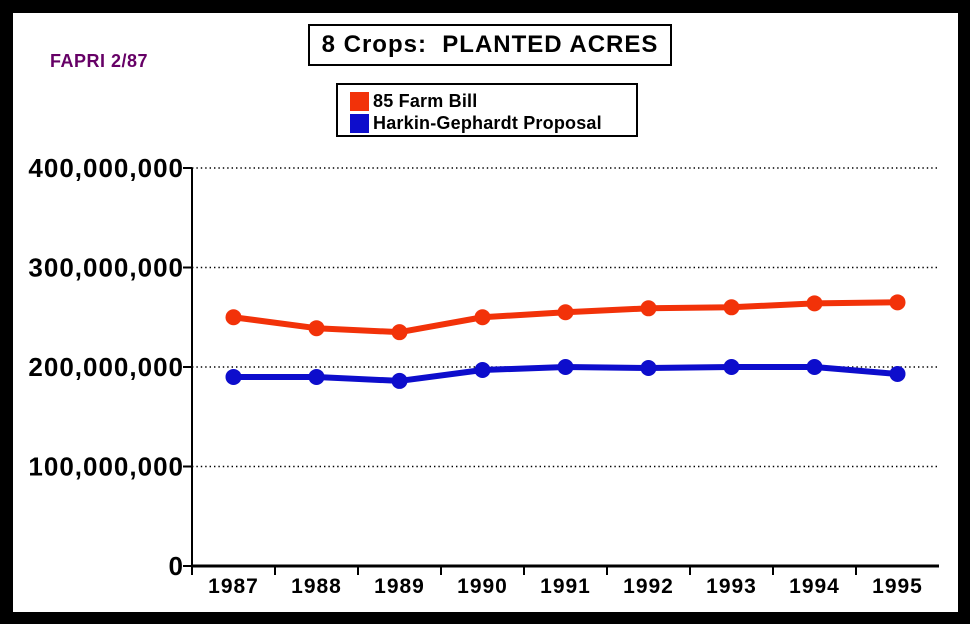 Image resolution: width=970 pixels, height=624 pixels. What do you see at coordinates (233, 317) in the screenshot?
I see `data-point-85-farm-bill-1987` at bounding box center [233, 317].